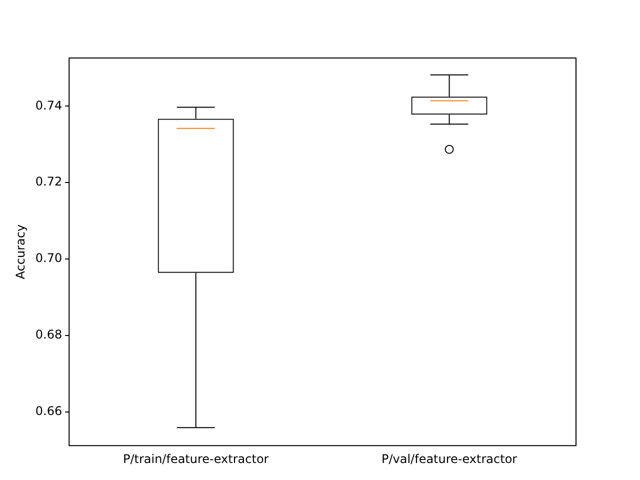 Image resolution: width=640 pixels, height=480 pixels. I want to click on y-tick-label: 0.72, so click(48, 181).